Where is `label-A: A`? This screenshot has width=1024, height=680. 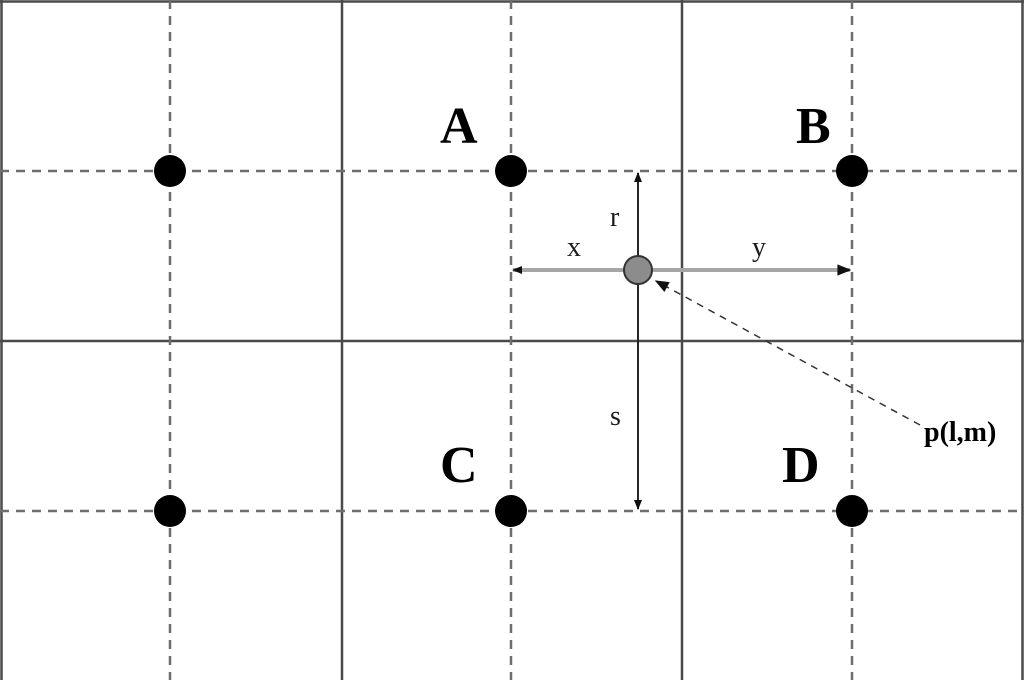 label-A: A is located at coordinates (459, 126).